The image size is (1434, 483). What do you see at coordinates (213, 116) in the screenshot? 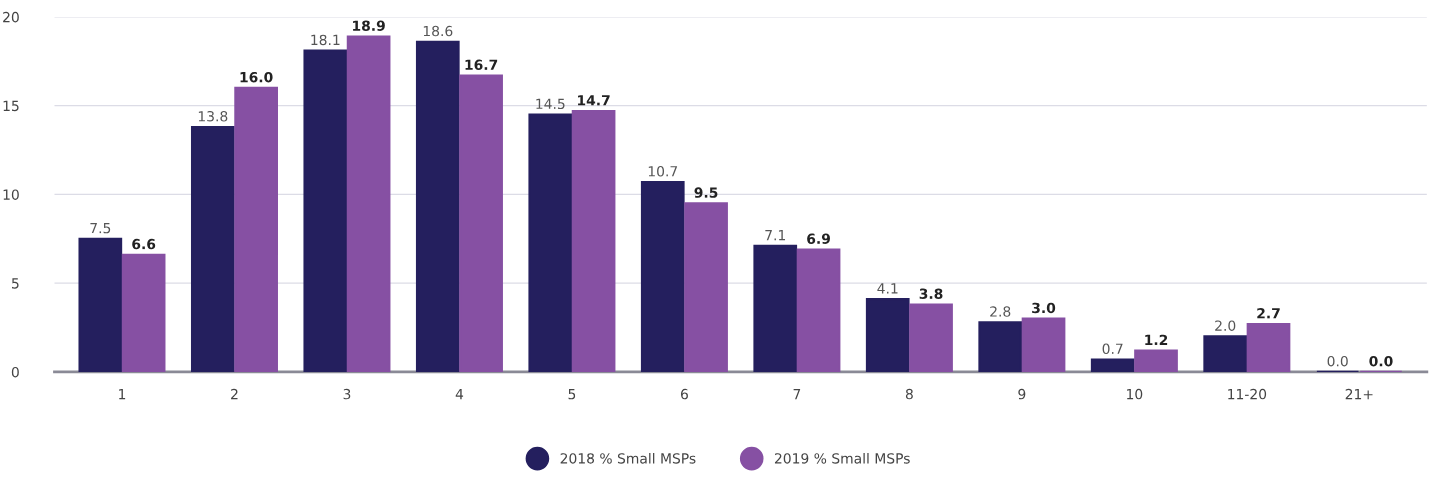
I see `data-label: 13.8` at bounding box center [213, 116].